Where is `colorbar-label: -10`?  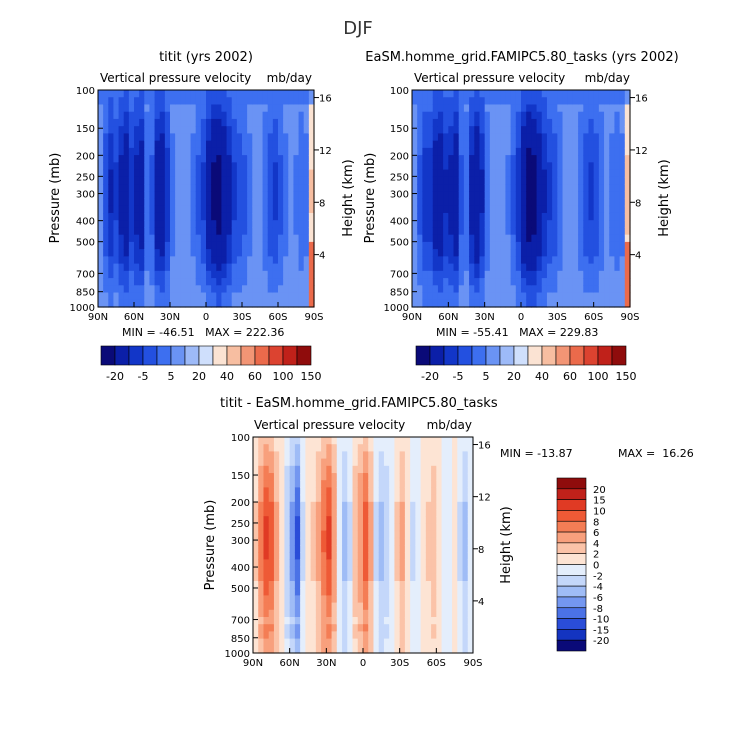 colorbar-label: -10 is located at coordinates (601, 620).